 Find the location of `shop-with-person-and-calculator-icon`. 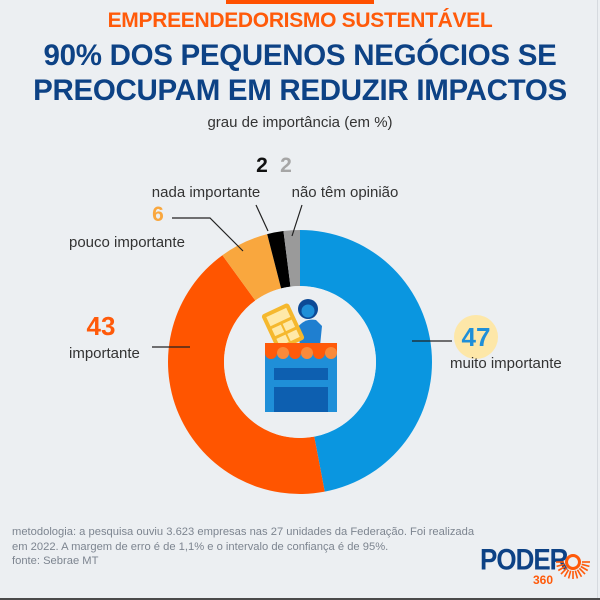

shop-with-person-and-calculator-icon is located at coordinates (299, 355).